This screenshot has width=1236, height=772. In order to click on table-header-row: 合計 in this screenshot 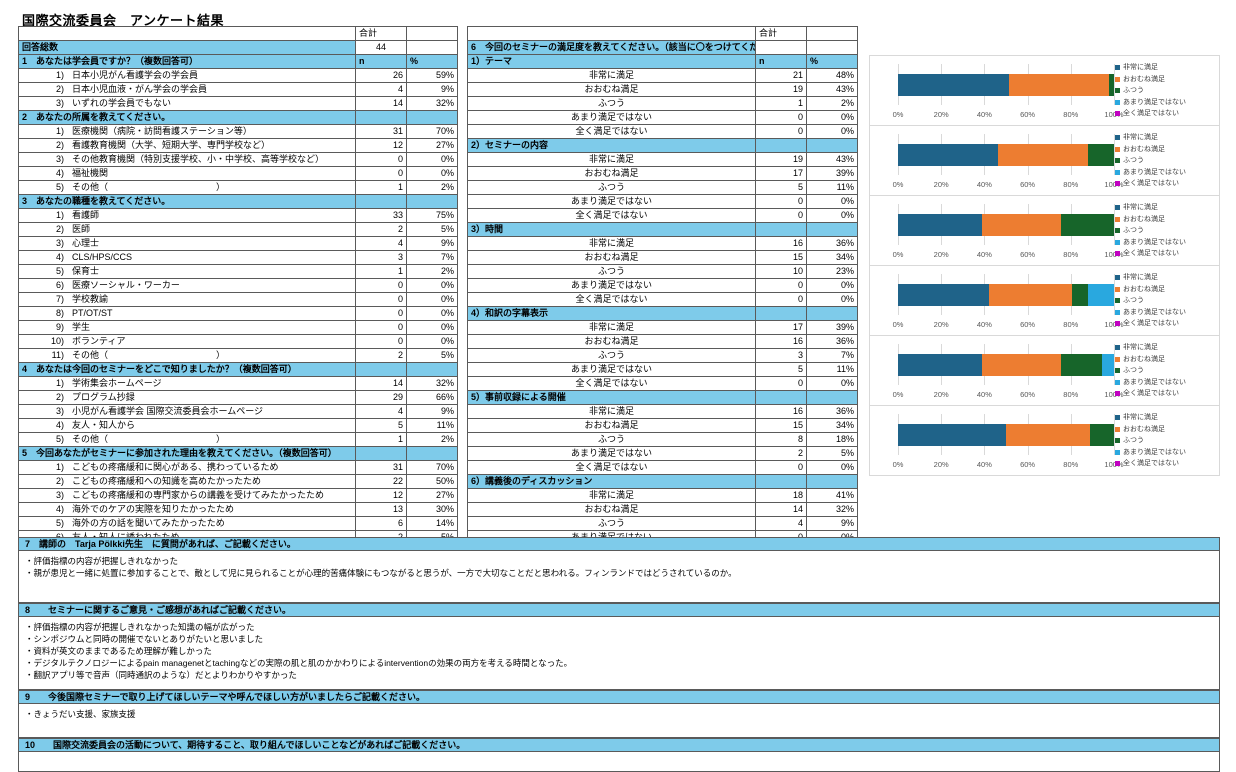, I will do `click(662, 33)`.